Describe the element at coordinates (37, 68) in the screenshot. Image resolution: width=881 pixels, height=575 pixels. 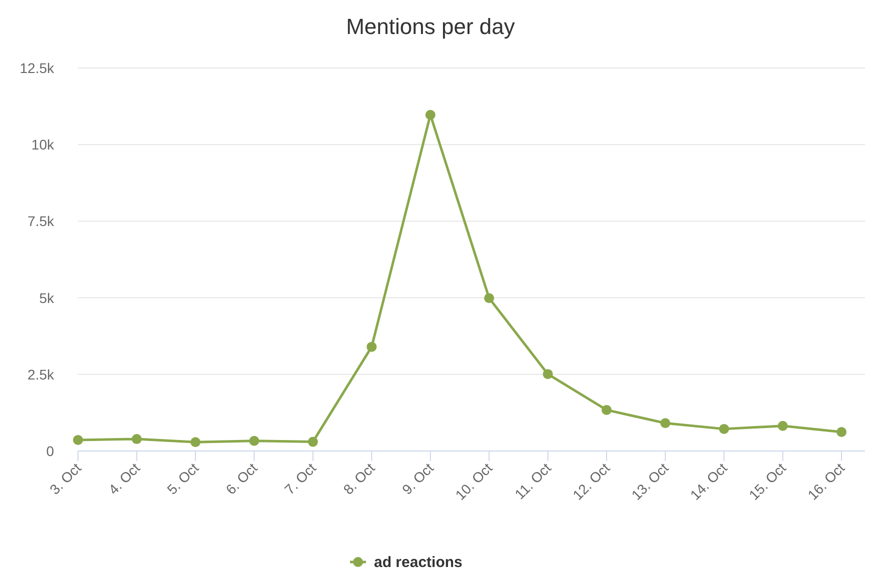
I see `y-tick-label: 12.5k` at that location.